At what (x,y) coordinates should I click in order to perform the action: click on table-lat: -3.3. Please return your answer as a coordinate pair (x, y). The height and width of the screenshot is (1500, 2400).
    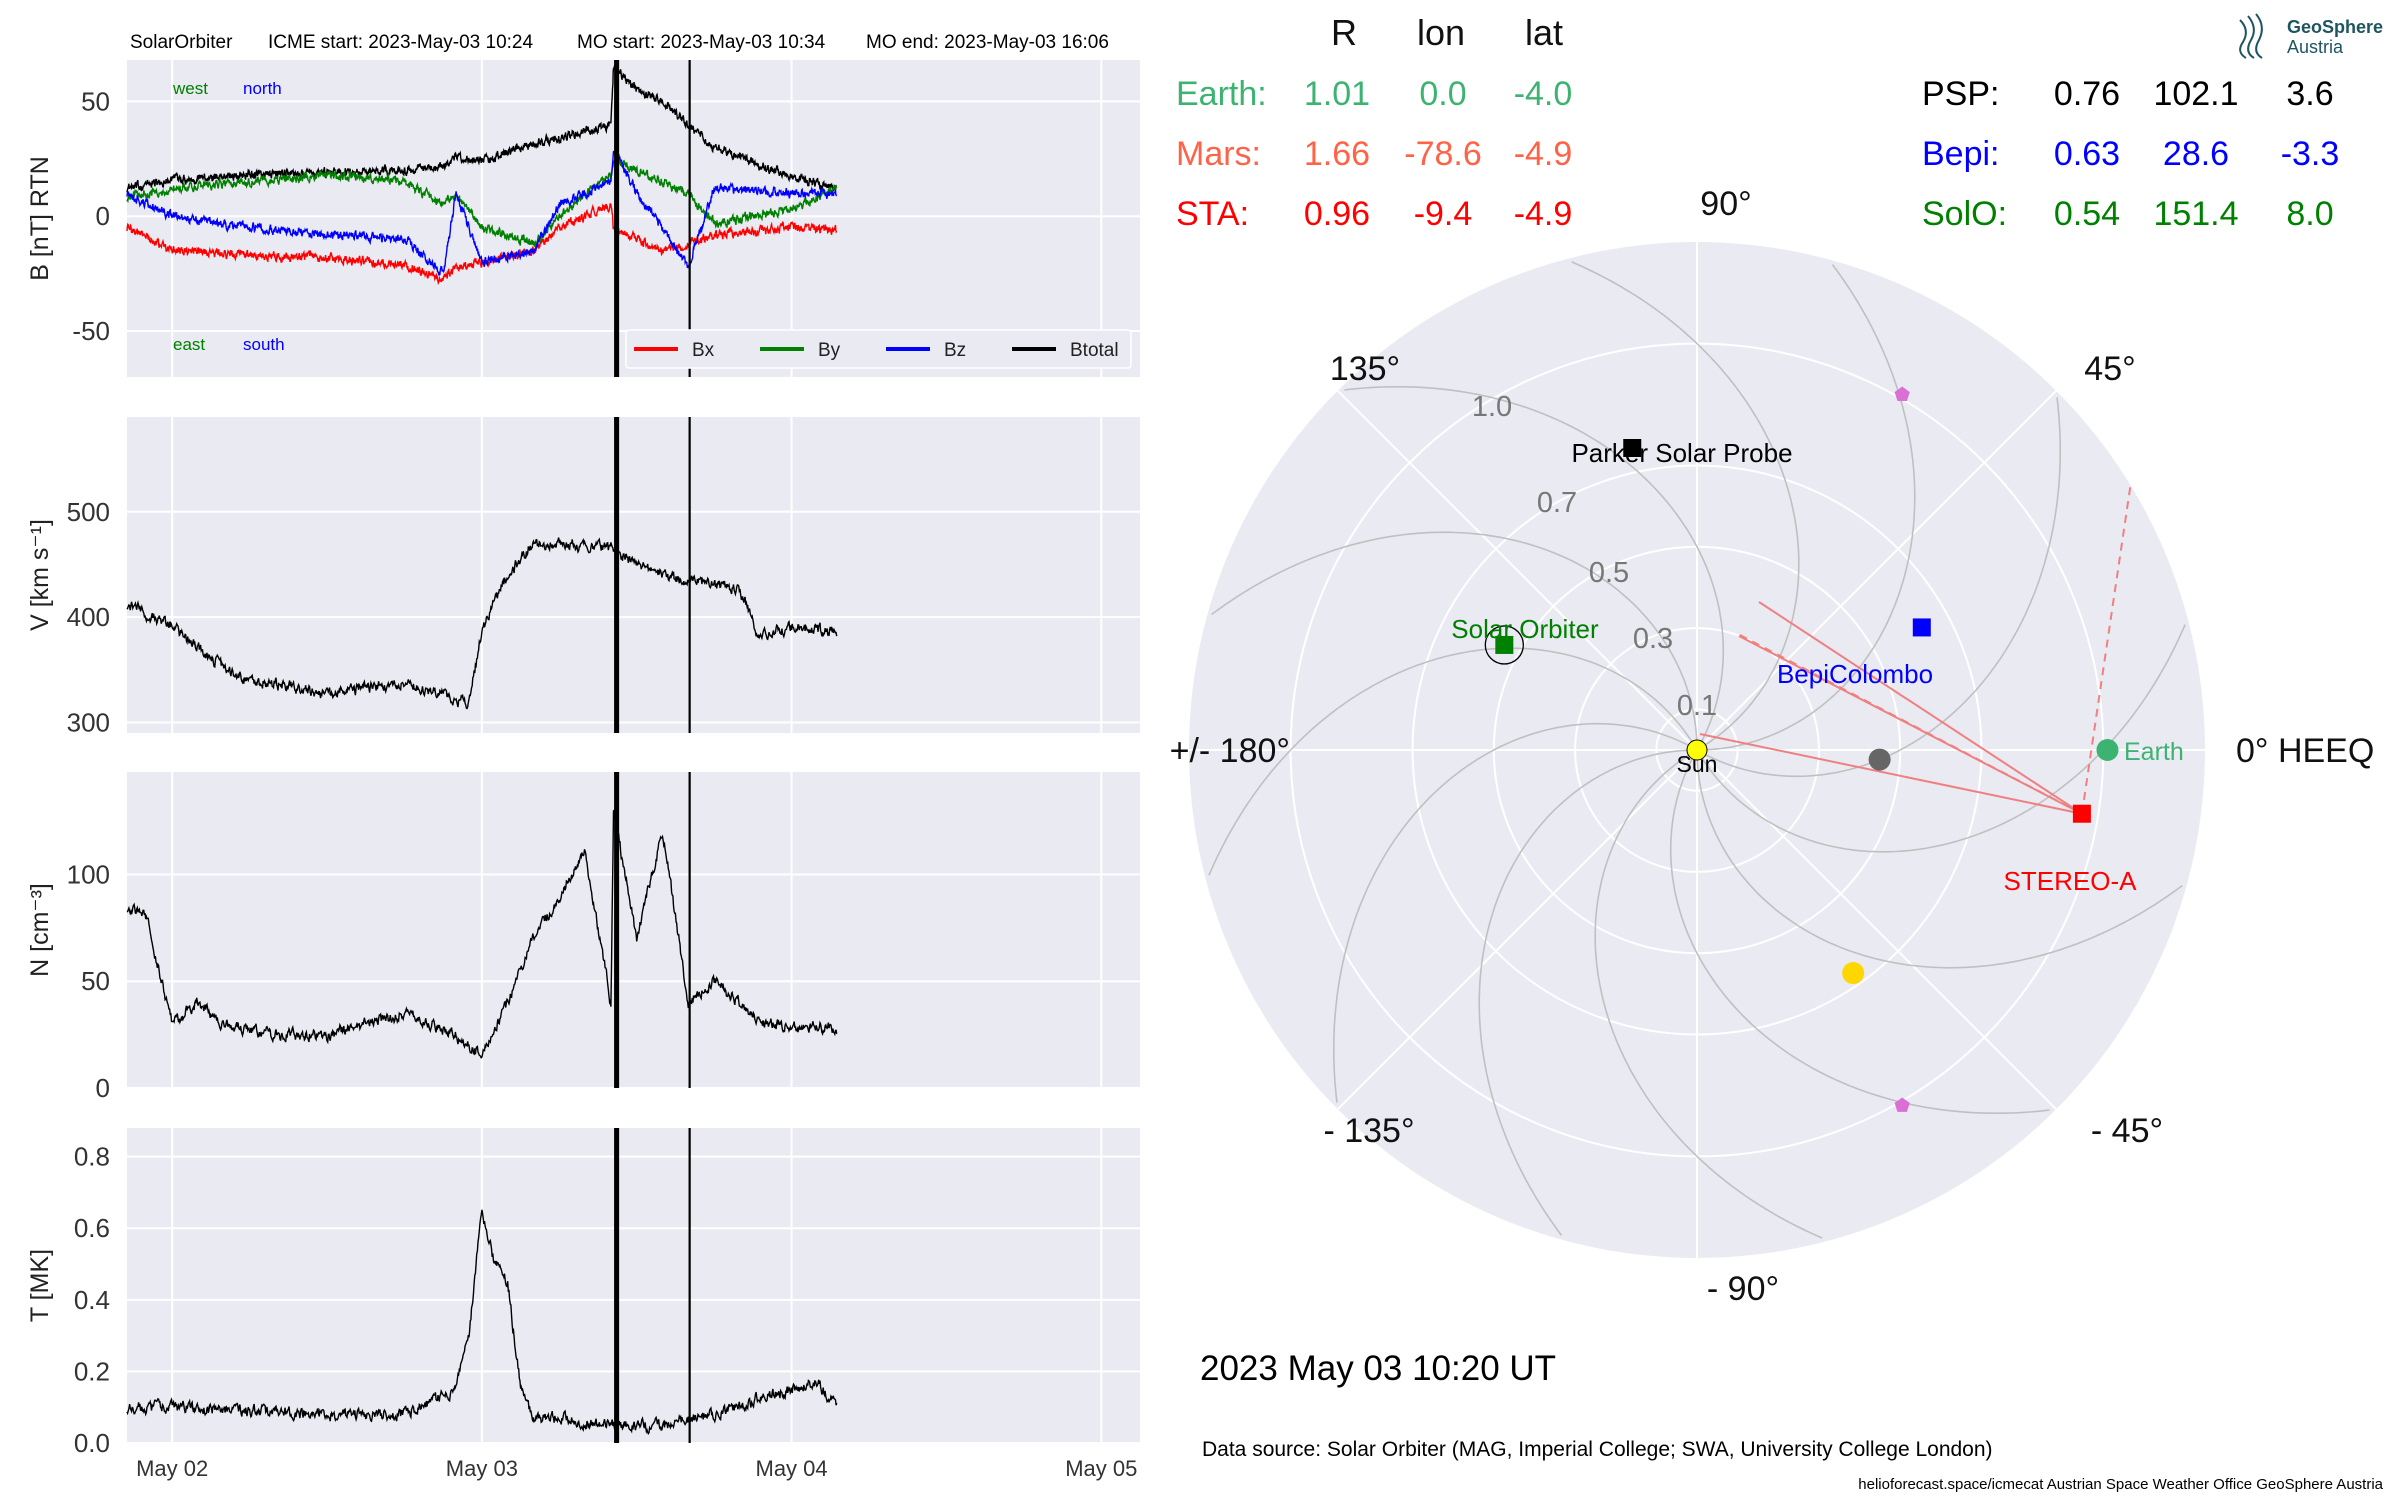
    Looking at the image, I should click on (2310, 154).